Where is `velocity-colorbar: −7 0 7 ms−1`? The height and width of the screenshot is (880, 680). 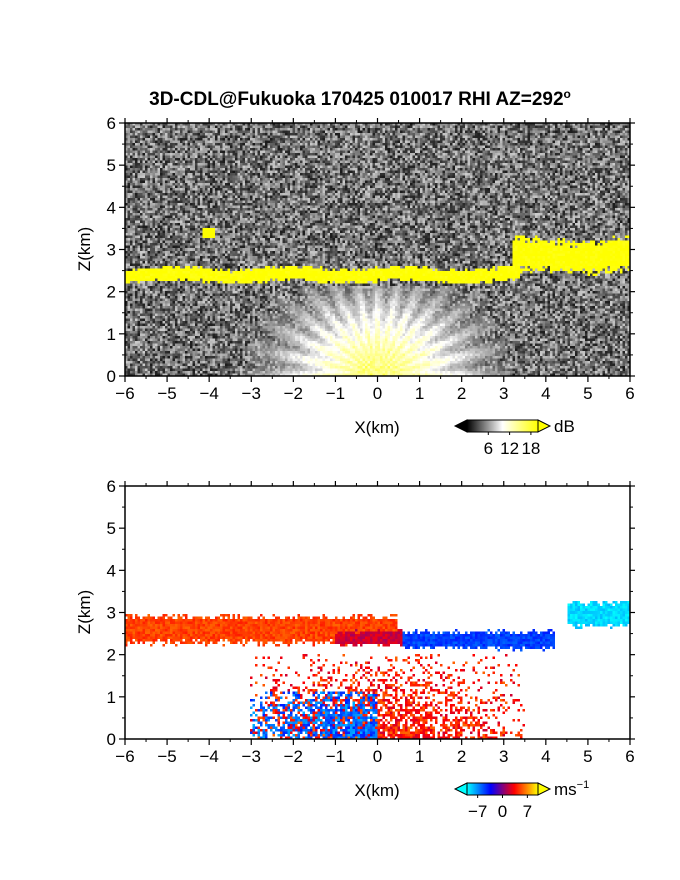 velocity-colorbar: −7 0 7 ms−1 is located at coordinates (521, 800).